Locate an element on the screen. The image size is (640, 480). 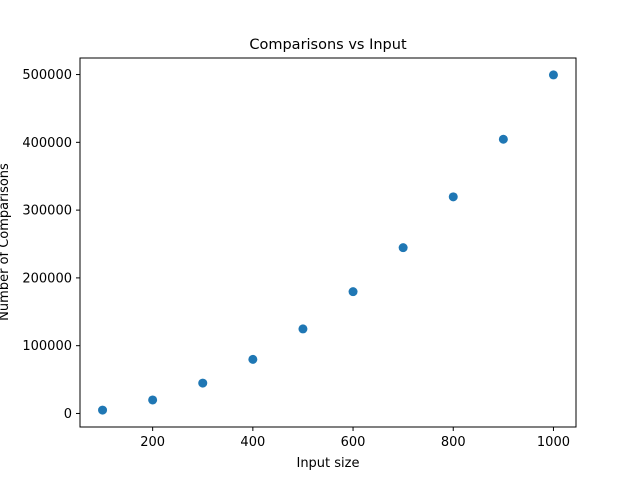
x-axis-label: Input size is located at coordinates (327, 463).